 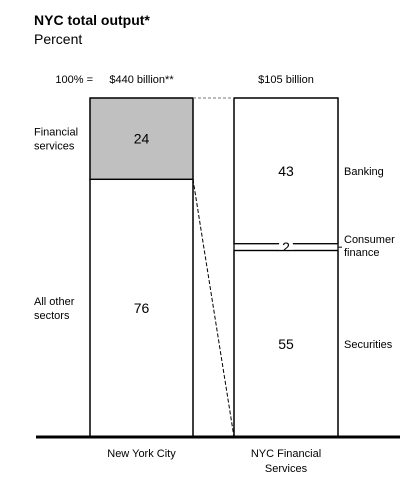 What do you see at coordinates (286, 344) in the screenshot?
I see `data-label-fs-securities: 55` at bounding box center [286, 344].